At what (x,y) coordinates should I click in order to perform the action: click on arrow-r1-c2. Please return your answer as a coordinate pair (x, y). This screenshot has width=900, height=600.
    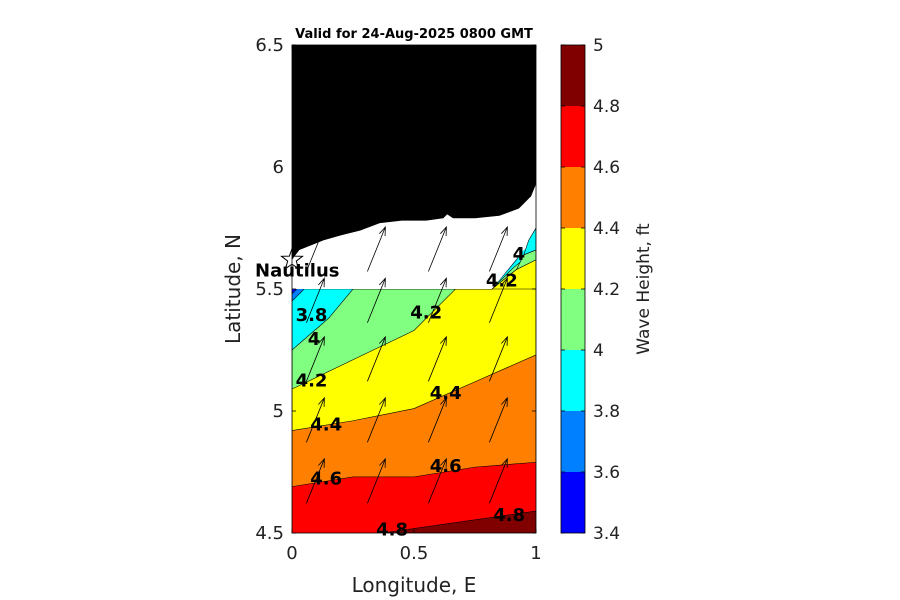
    Looking at the image, I should click on (437, 419).